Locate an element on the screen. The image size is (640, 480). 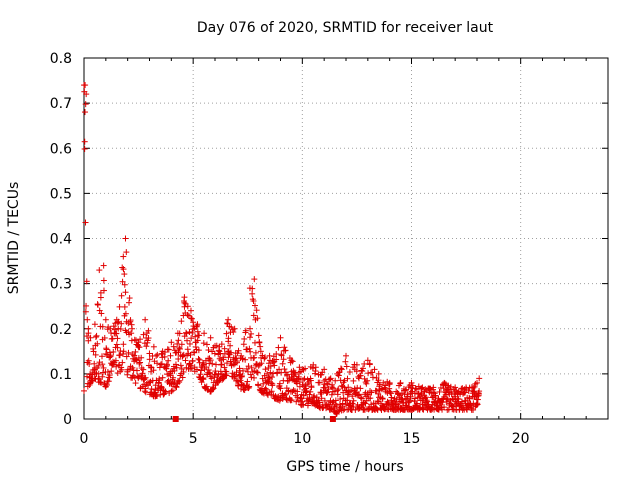
x-axis-label: GPS time / hours is located at coordinates (344, 467).